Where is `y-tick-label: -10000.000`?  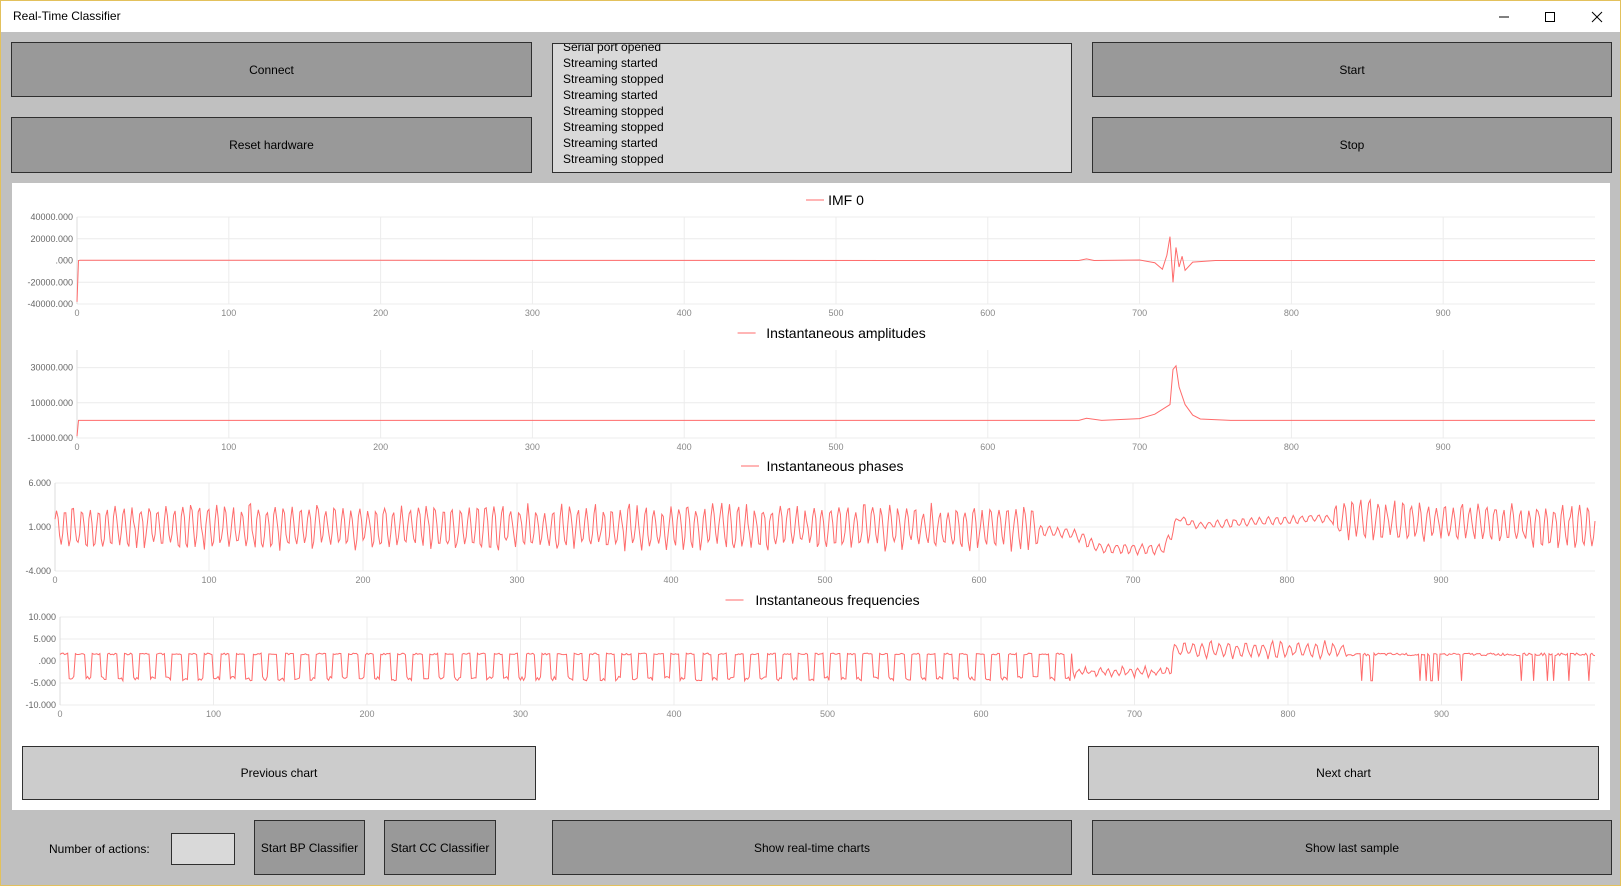
y-tick-label: -10000.000 is located at coordinates (50, 438).